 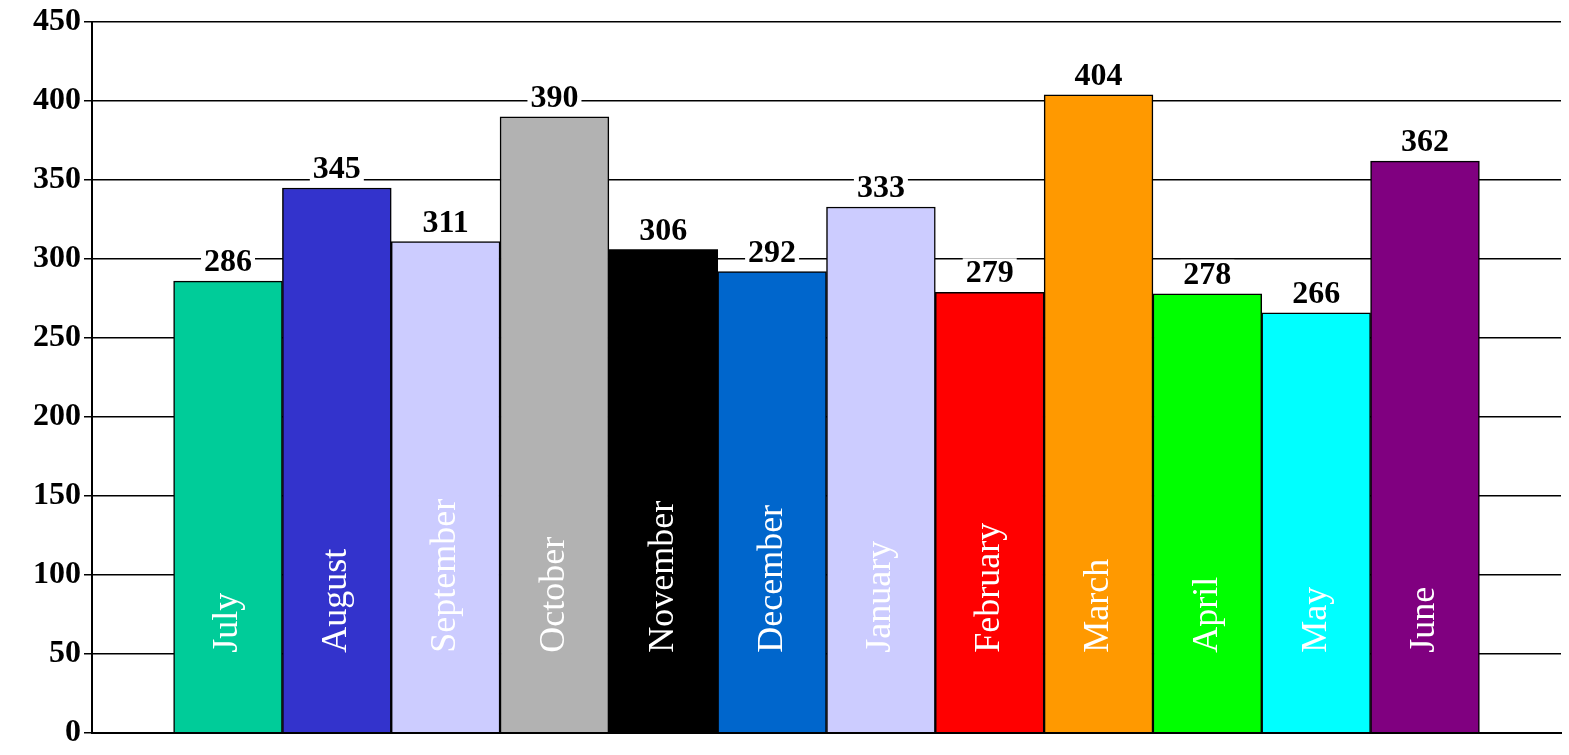 What do you see at coordinates (551, 594) in the screenshot?
I see `x-tick-label: October` at bounding box center [551, 594].